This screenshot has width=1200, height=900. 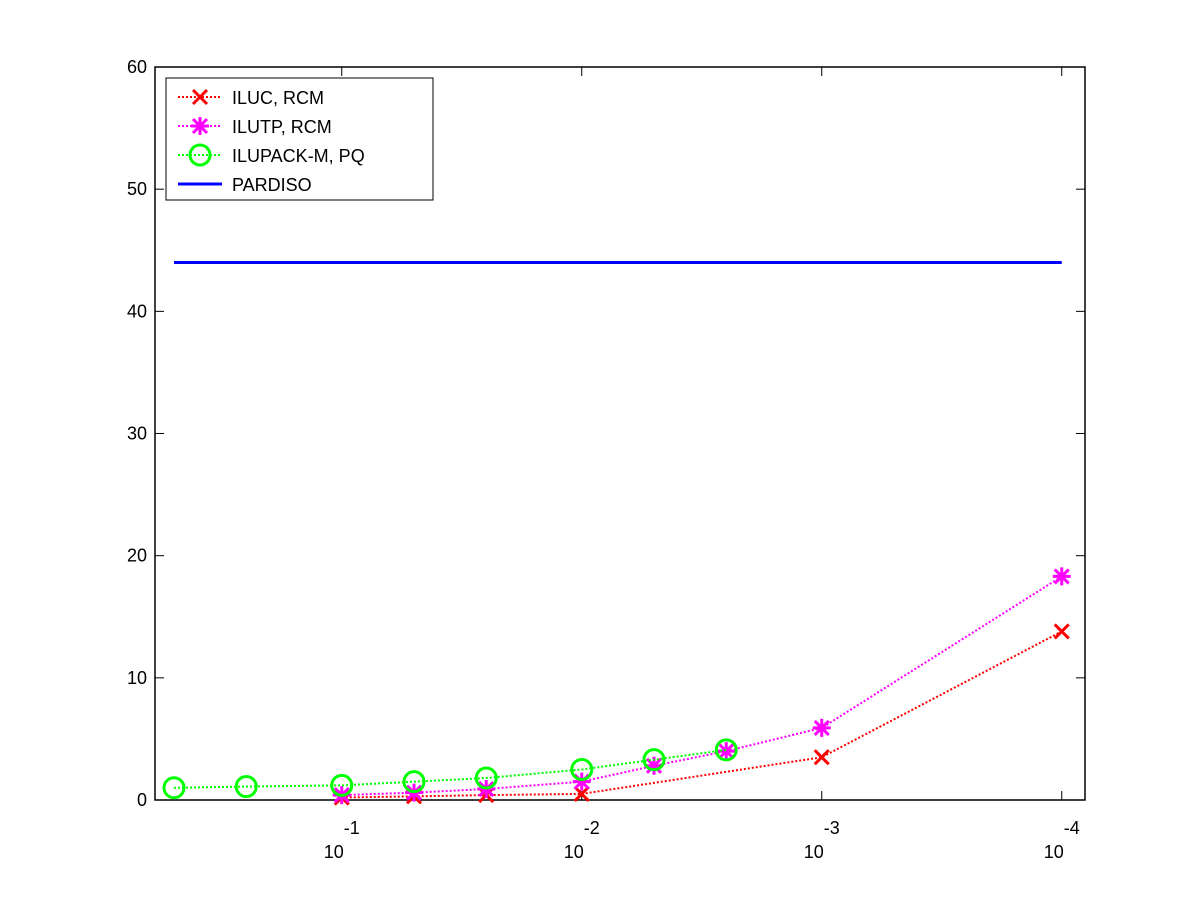 What do you see at coordinates (137, 67) in the screenshot?
I see `y-tick-label: 60` at bounding box center [137, 67].